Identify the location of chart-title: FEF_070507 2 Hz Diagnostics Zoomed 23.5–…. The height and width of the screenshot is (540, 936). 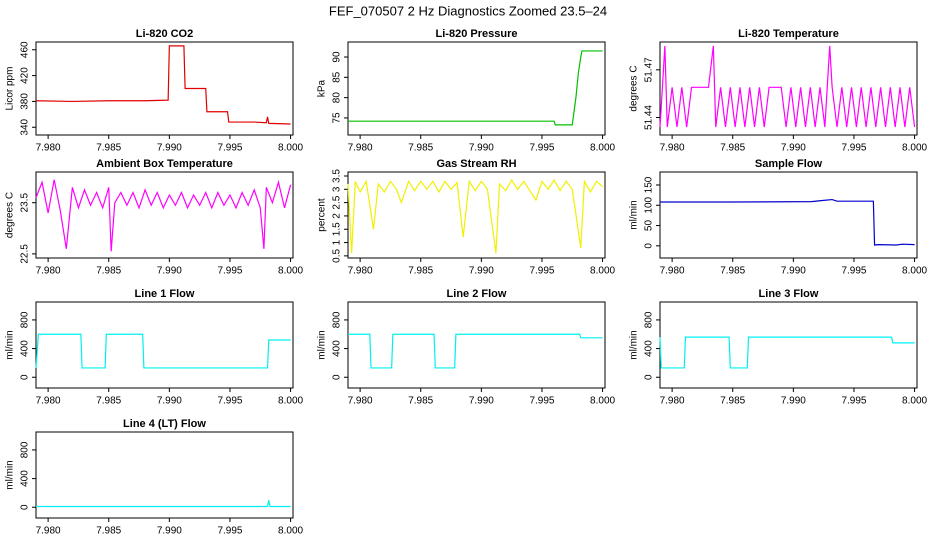
(468, 10).